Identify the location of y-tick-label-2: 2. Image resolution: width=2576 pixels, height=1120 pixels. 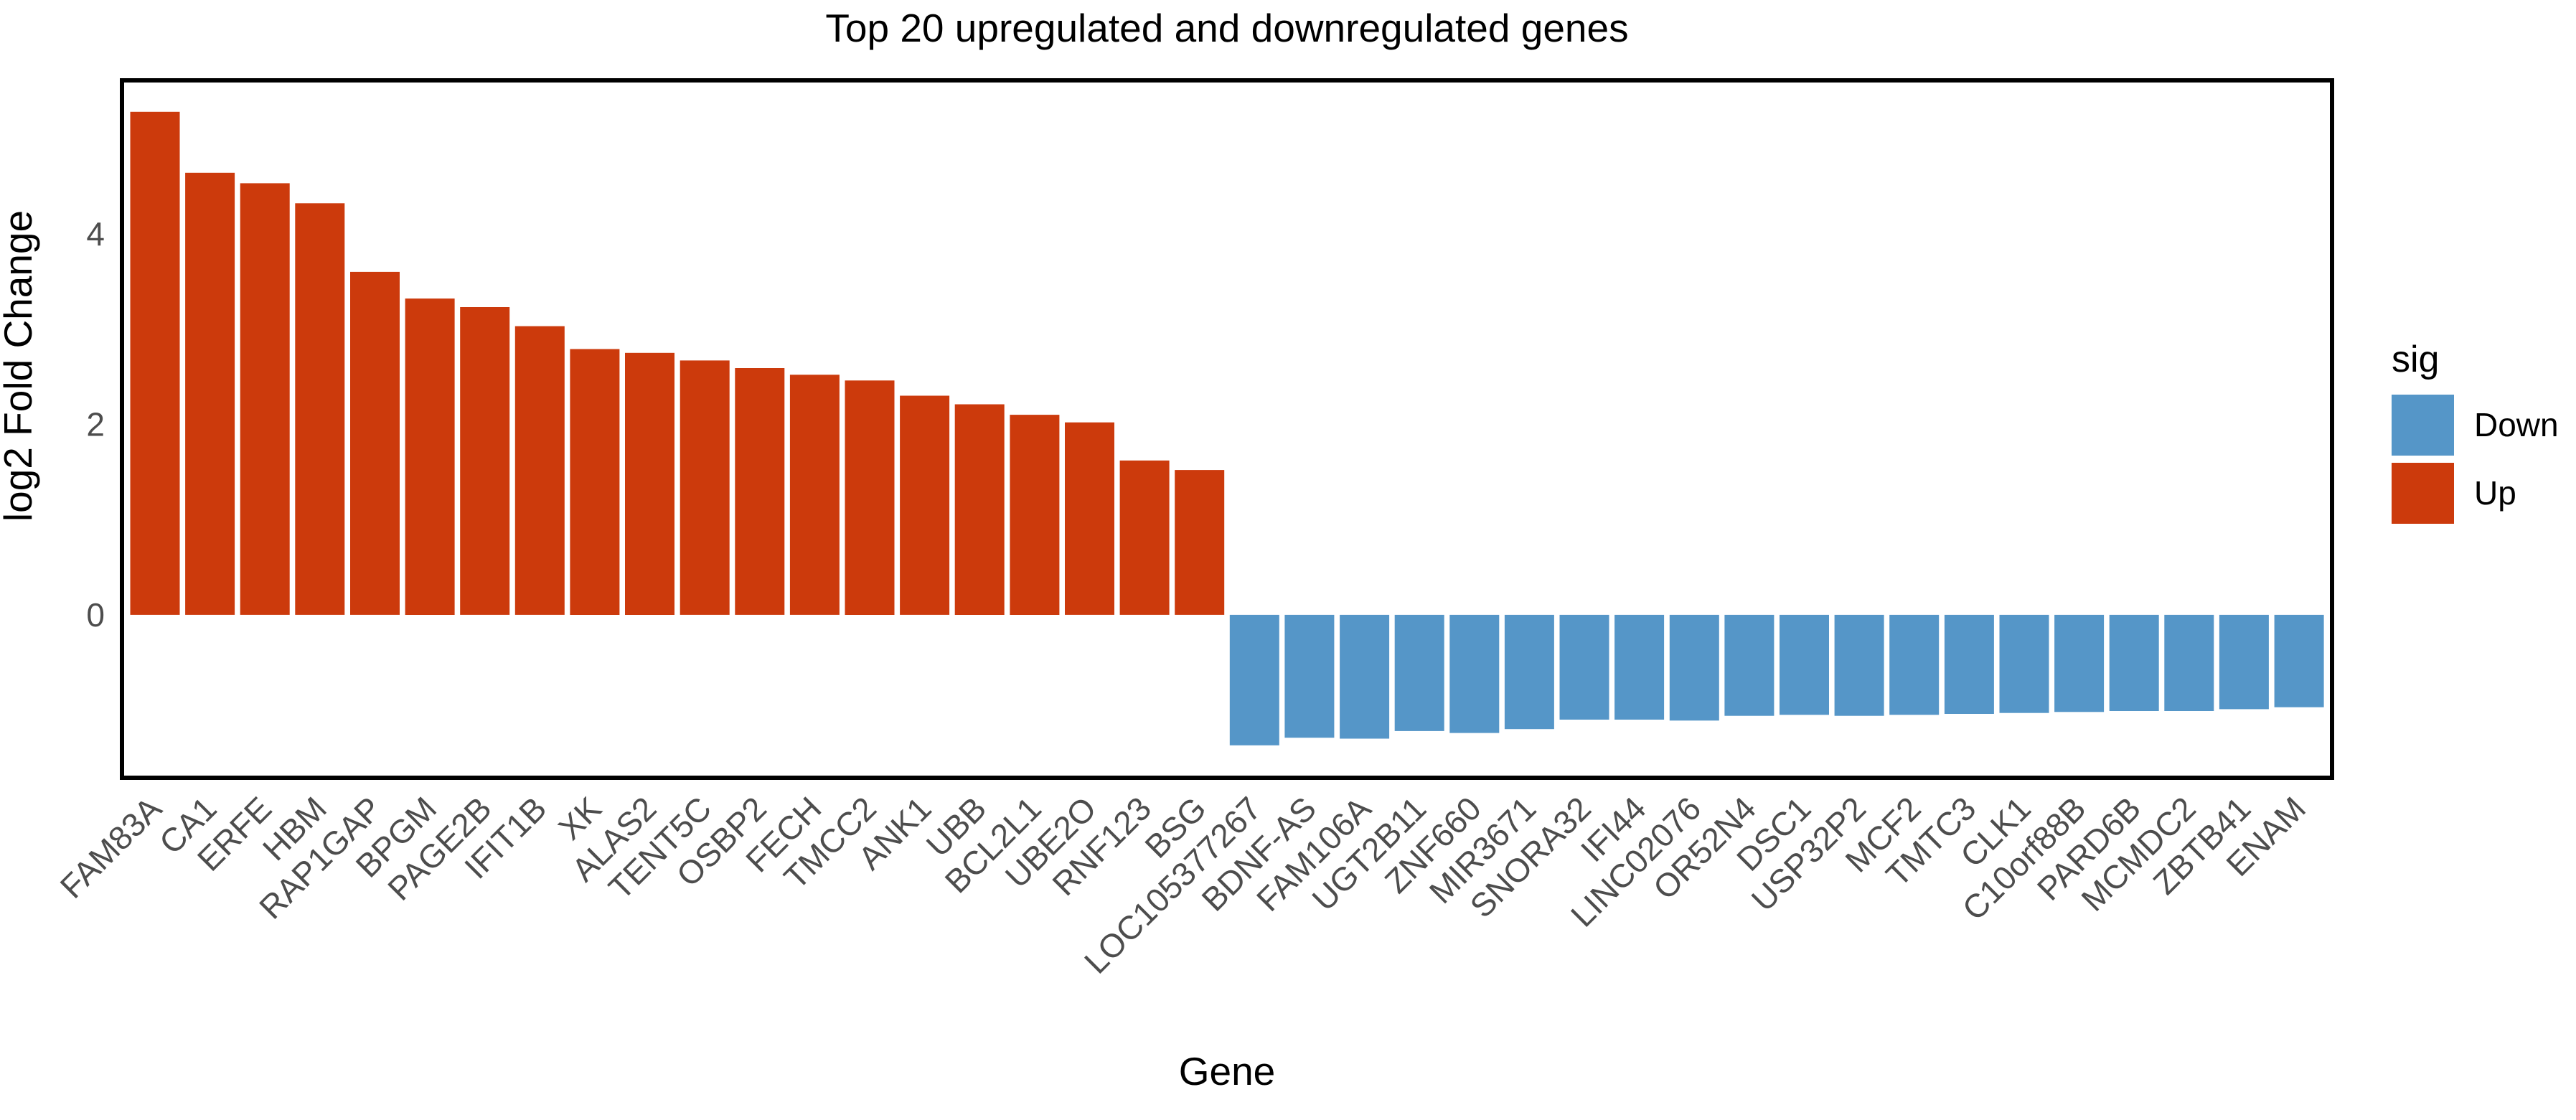
(95, 424).